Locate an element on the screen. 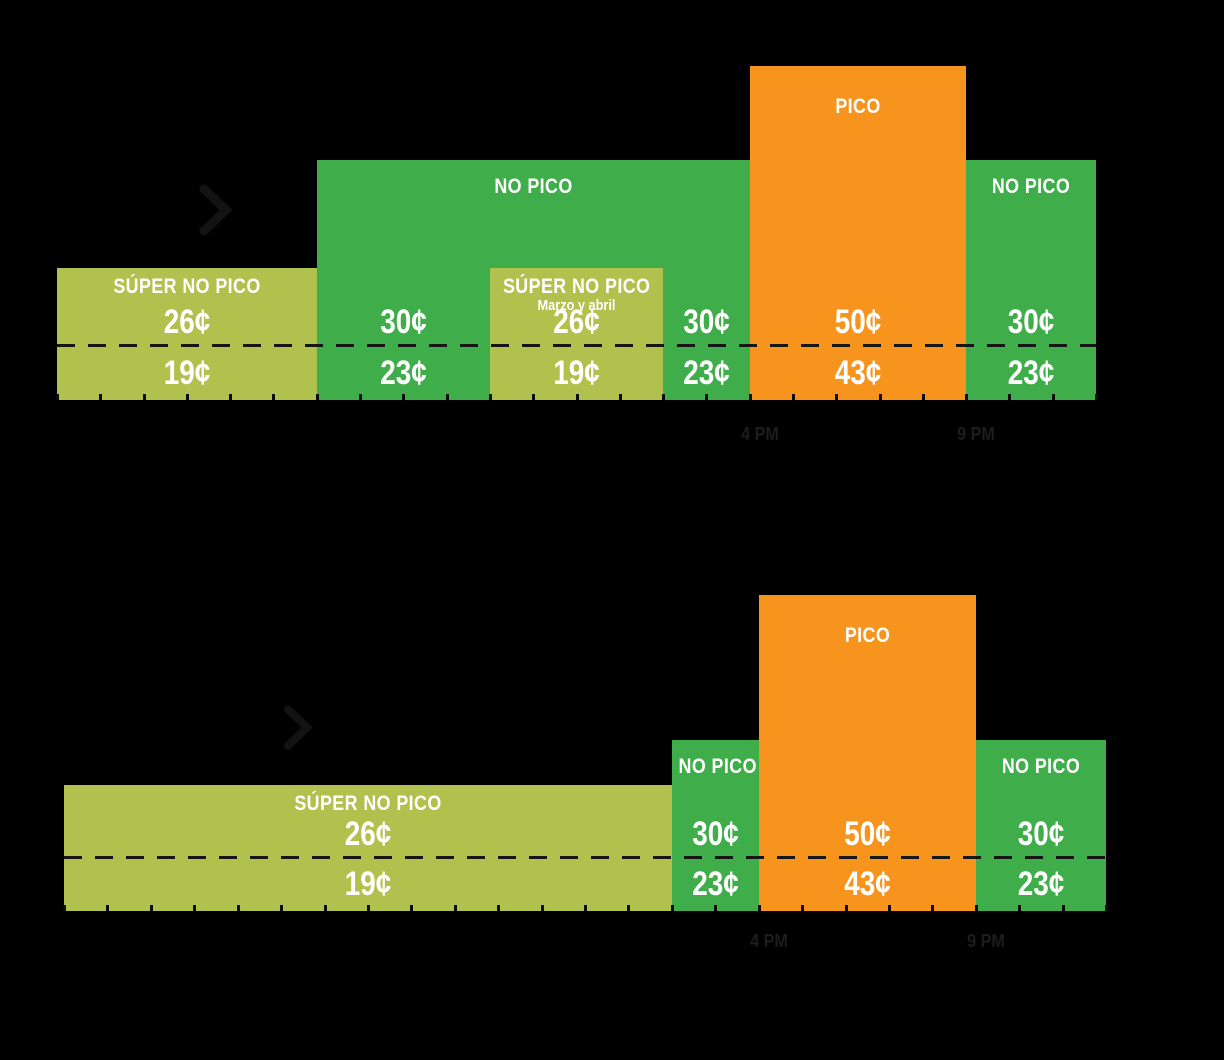 Image resolution: width=1224 pixels, height=1060 pixels. bar-sublabel: Marzo y abril is located at coordinates (576, 305).